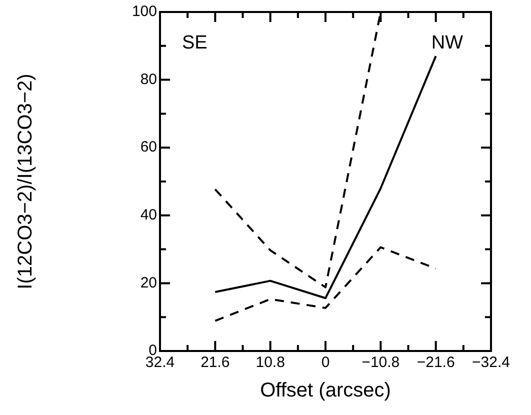 The image size is (531, 415). I want to click on y-tick-label: 60, so click(148, 147).